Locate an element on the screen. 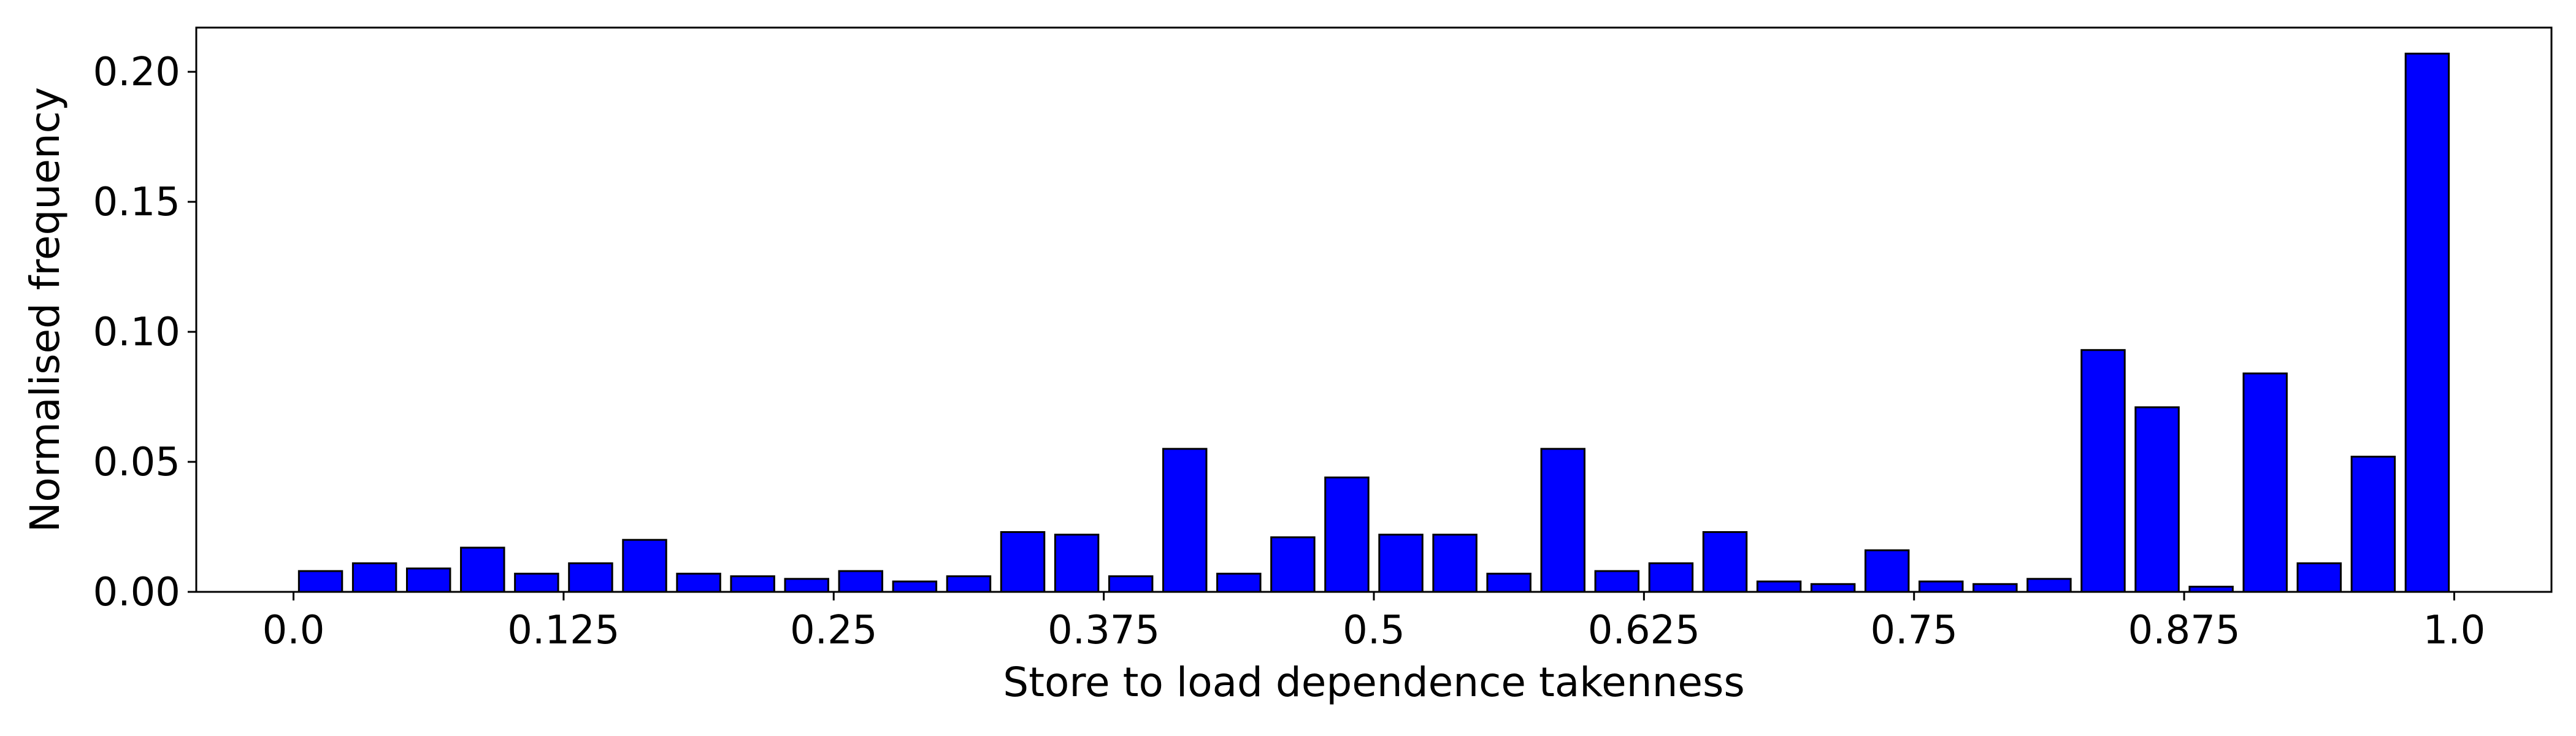  x-tick-label: 0.0 is located at coordinates (294, 630).